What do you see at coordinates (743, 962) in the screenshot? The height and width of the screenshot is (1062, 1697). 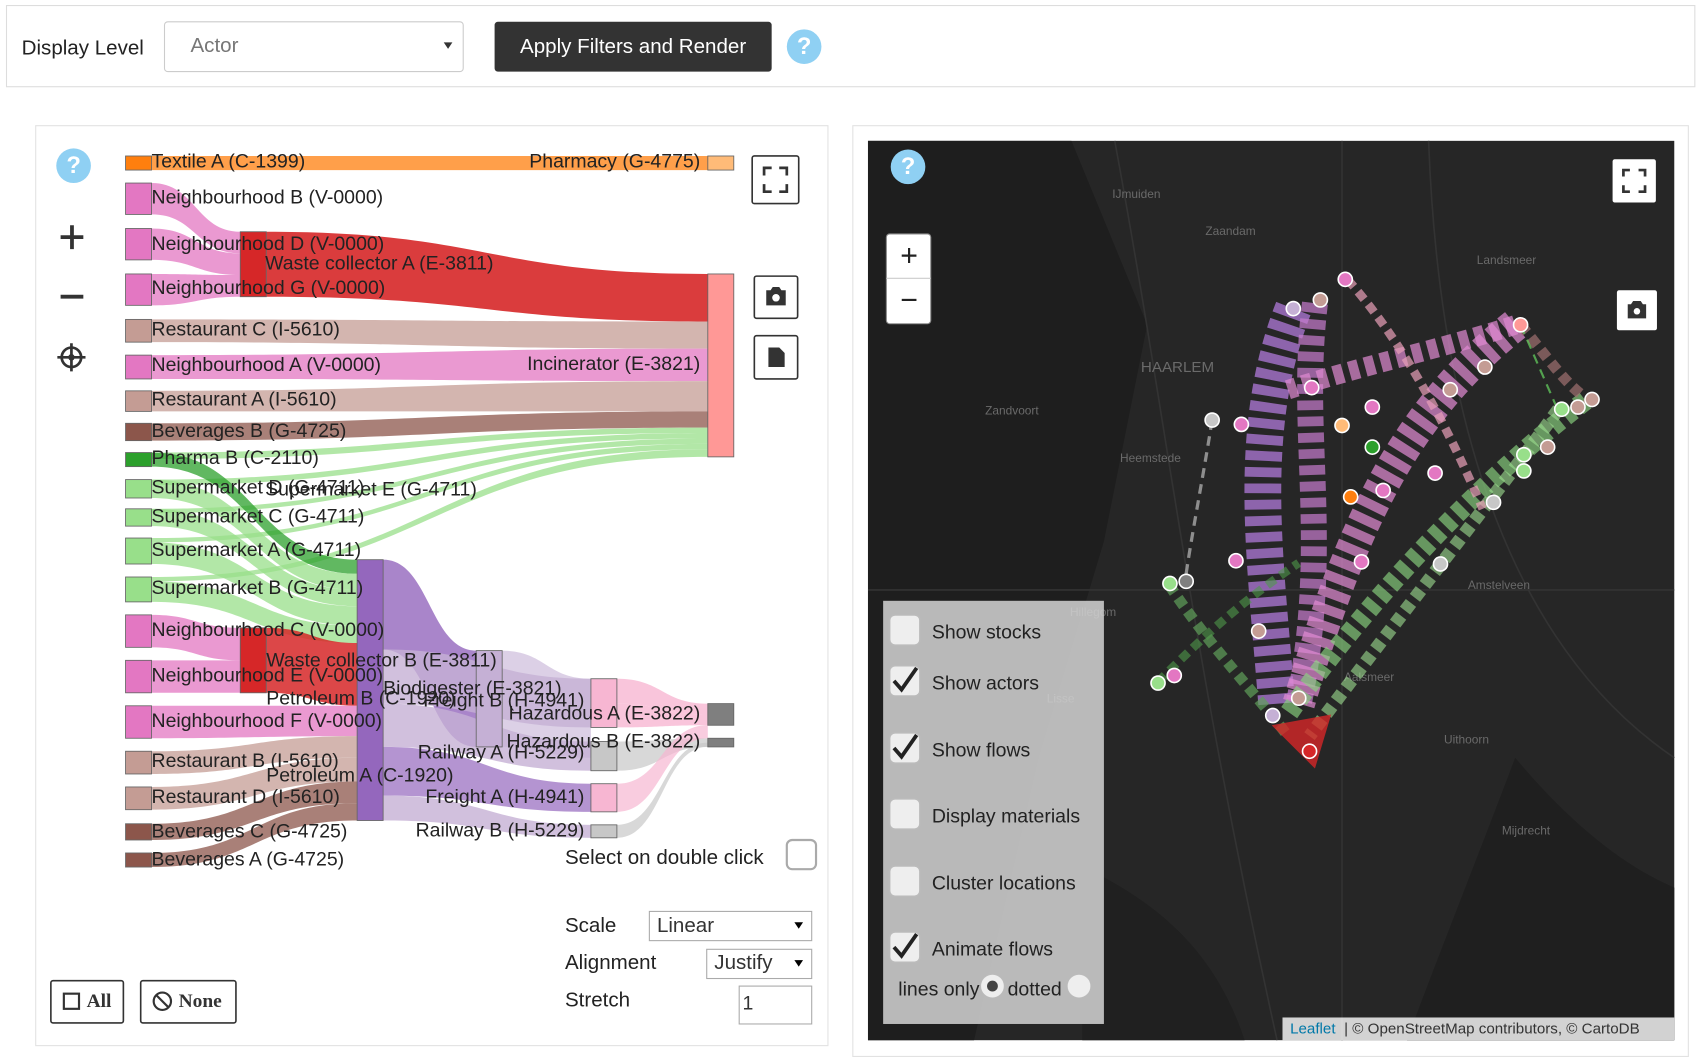 I see `alignment-value: Justify` at bounding box center [743, 962].